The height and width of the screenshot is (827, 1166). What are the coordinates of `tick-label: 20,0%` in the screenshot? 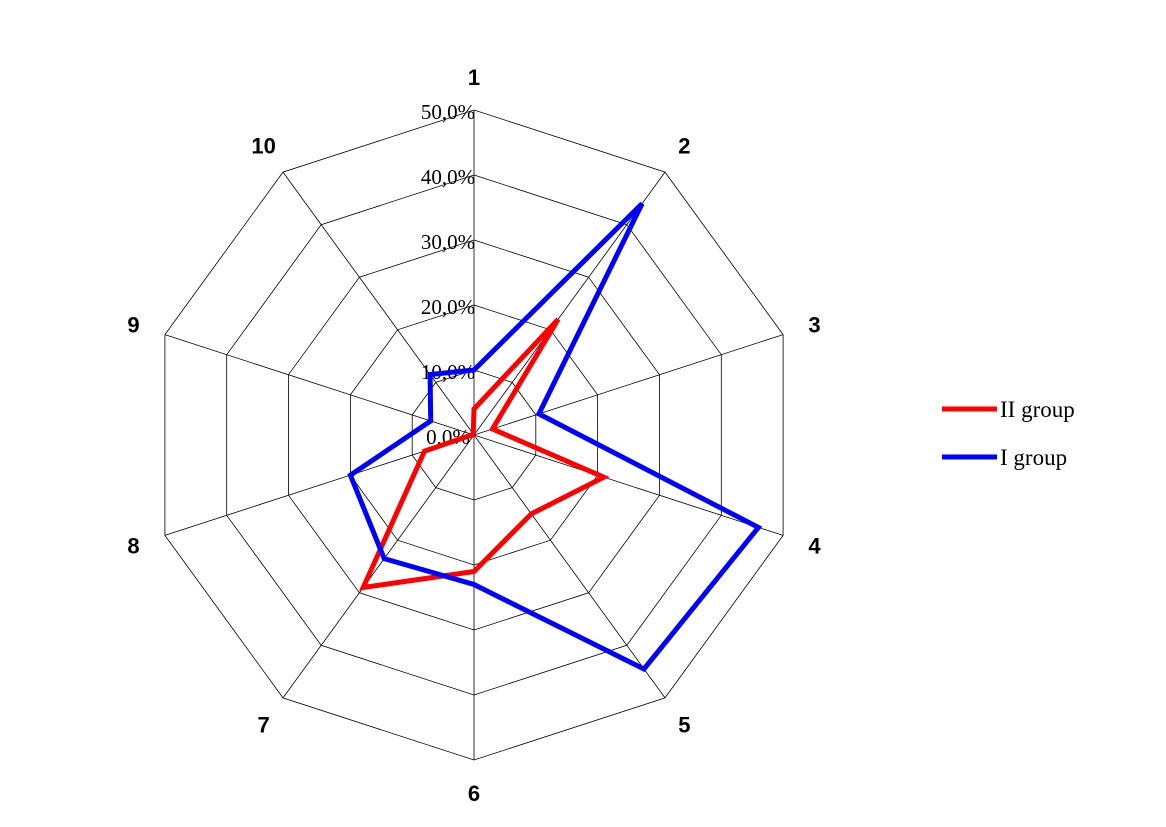 It's located at (448, 307).